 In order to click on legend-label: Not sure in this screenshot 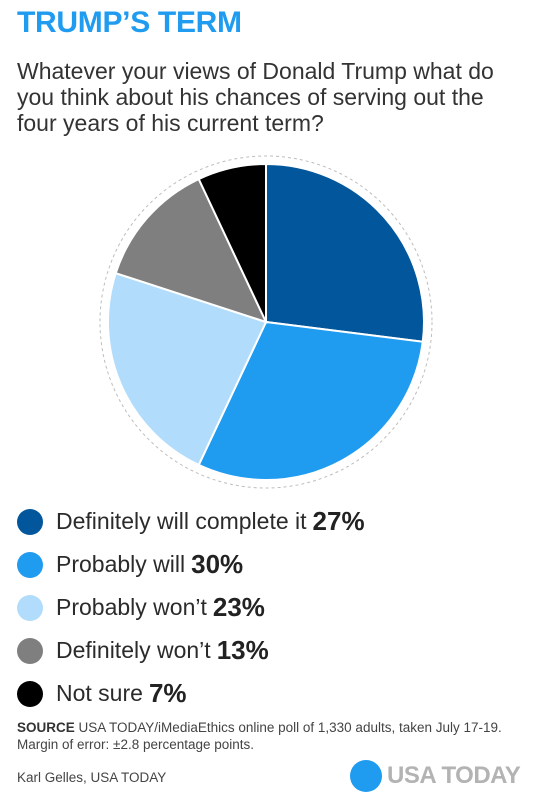, I will do `click(99, 693)`.